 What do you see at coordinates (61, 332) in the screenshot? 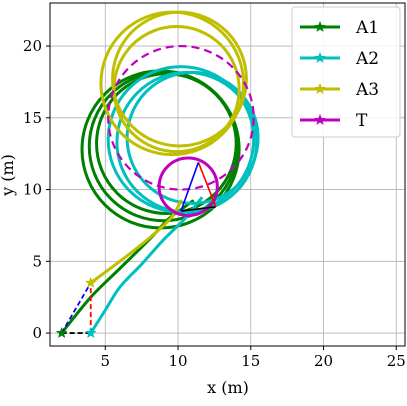
I see `start-marker-A1` at bounding box center [61, 332].